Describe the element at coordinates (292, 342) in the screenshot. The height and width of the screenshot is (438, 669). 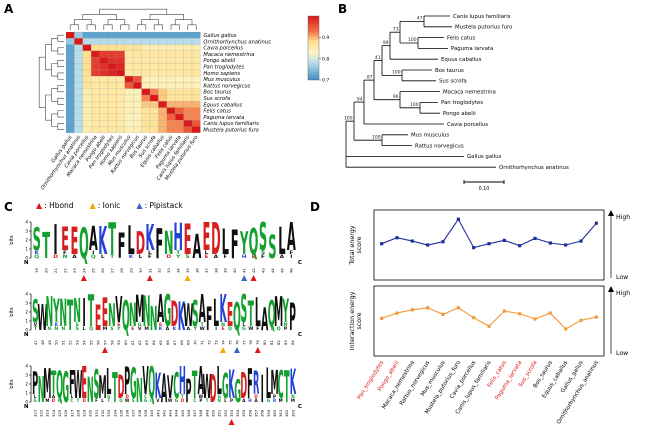
I see `svg-text: 84` at that location.